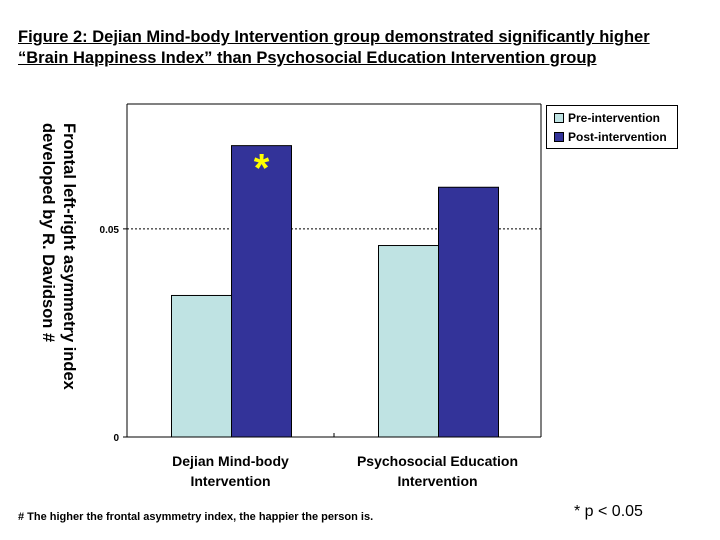  What do you see at coordinates (230, 461) in the screenshot?
I see `category-label-0-0: Dejian Mind-body` at bounding box center [230, 461].